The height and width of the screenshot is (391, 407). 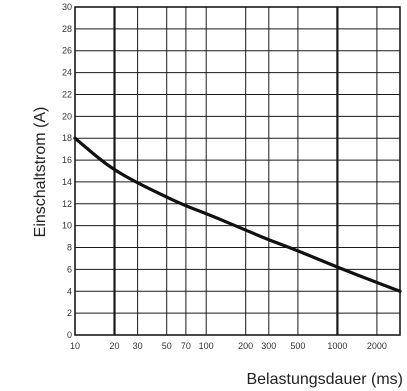 I want to click on x-tick-label: 30, so click(x=138, y=346).